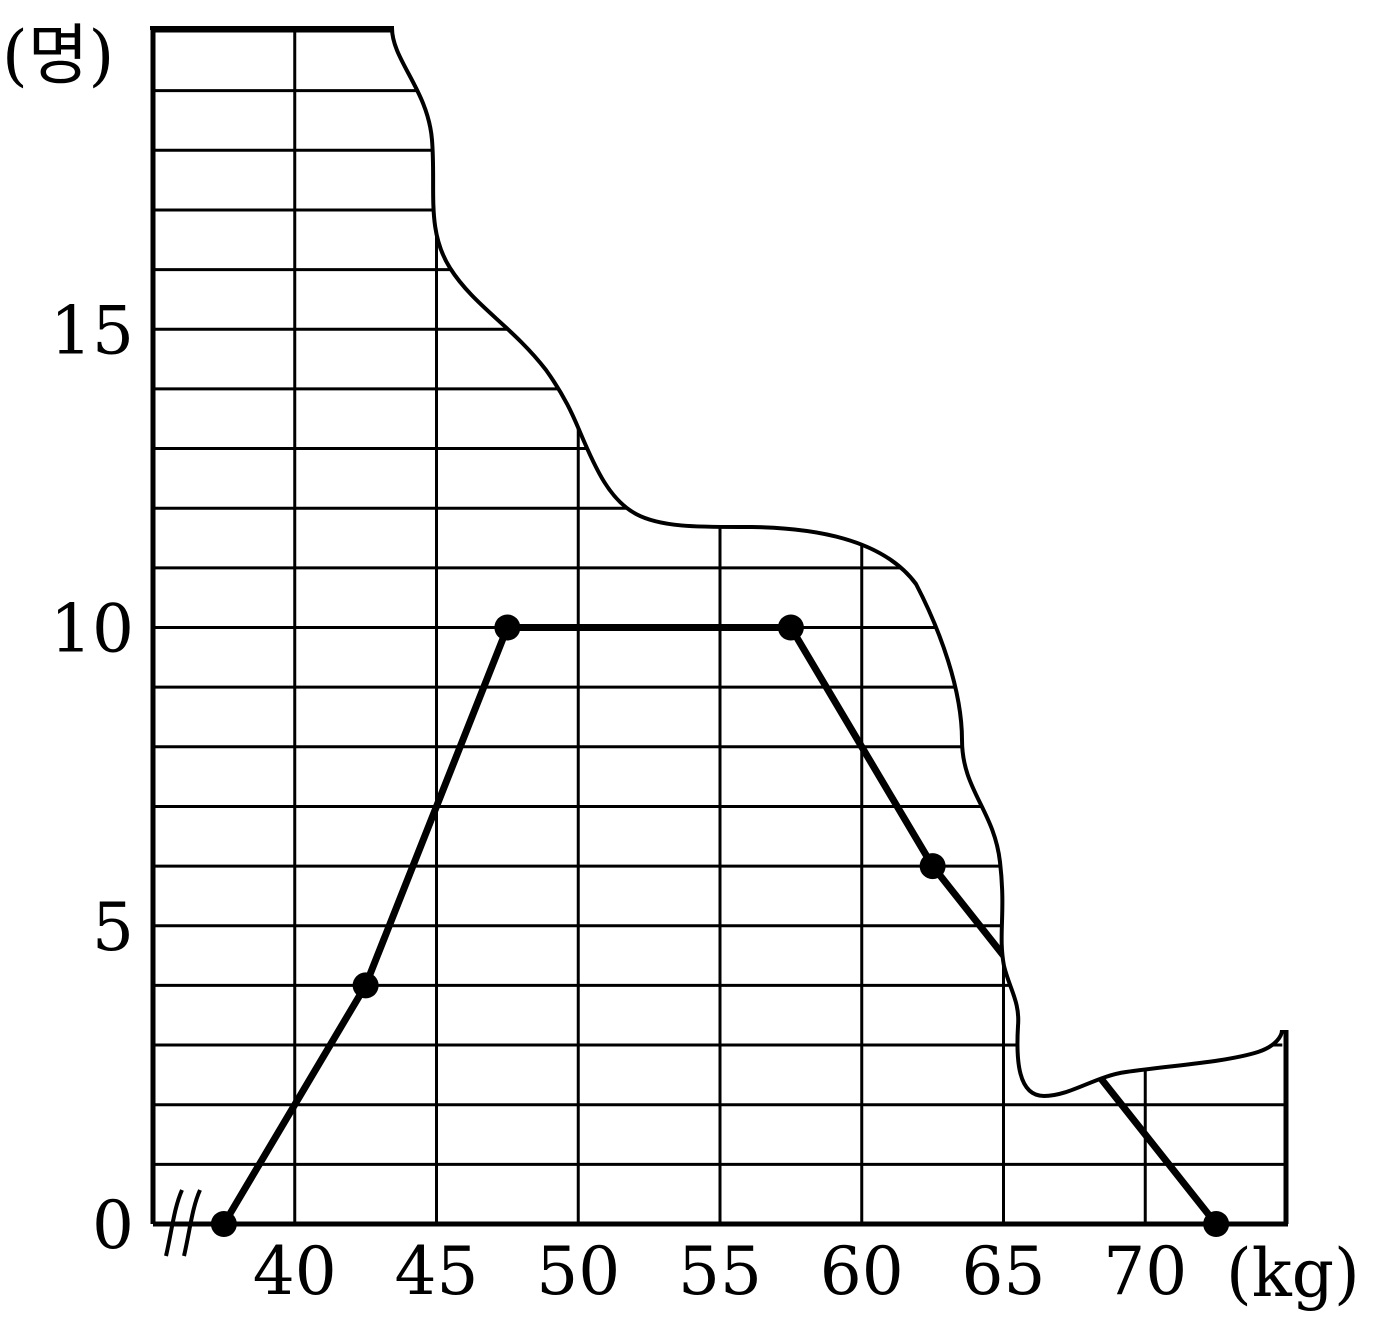 This screenshot has height=1326, width=1376. Describe the element at coordinates (1004, 1271) in the screenshot. I see `x-tick-label: 65` at that location.